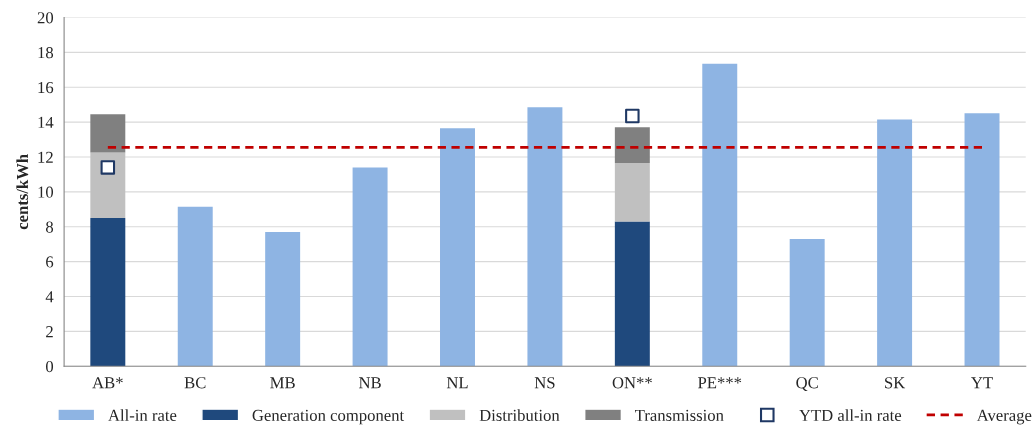  Describe the element at coordinates (46, 122) in the screenshot. I see `y-tick-label: 14` at that location.